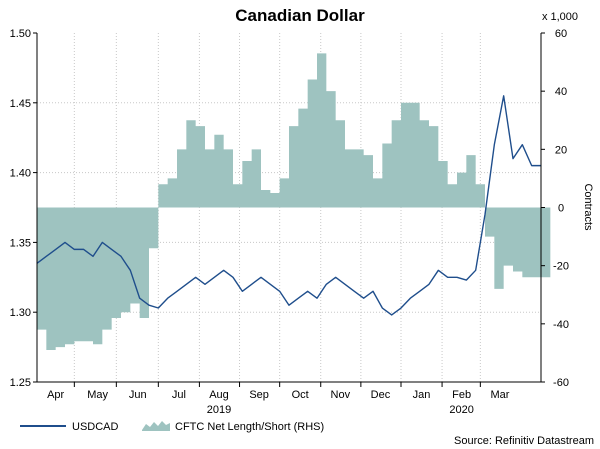 This screenshot has height=449, width=600. Describe the element at coordinates (422, 395) in the screenshot. I see `x-tick-label: Jan` at that location.